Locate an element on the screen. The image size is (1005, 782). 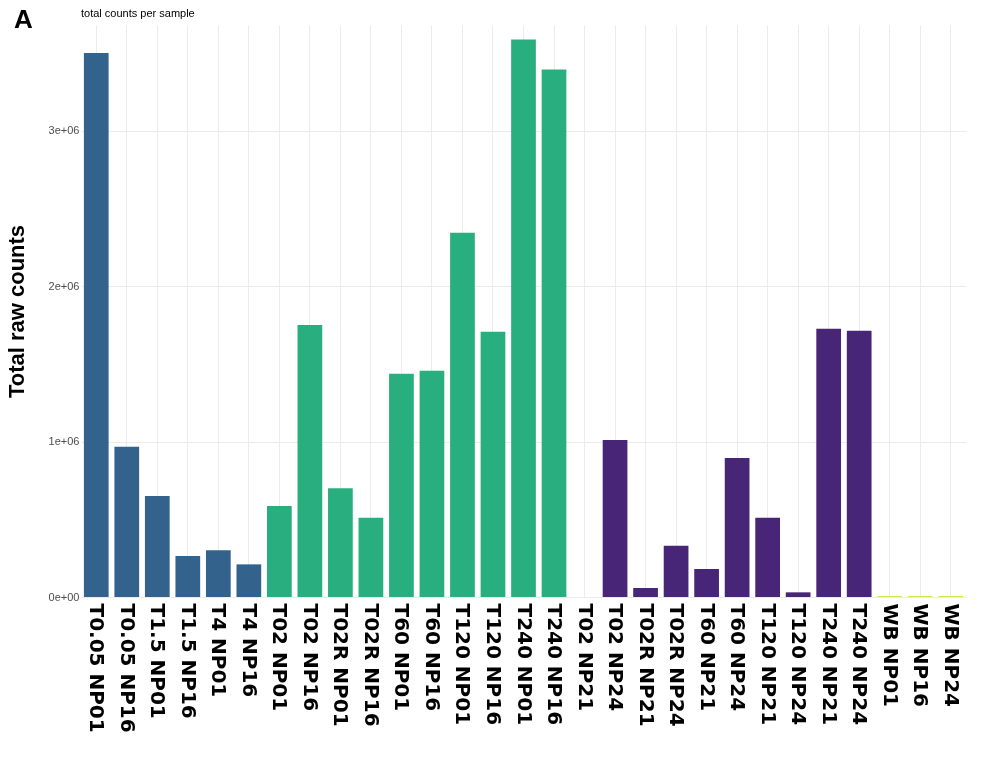
chart-title: total counts per sample is located at coordinates (138, 13).